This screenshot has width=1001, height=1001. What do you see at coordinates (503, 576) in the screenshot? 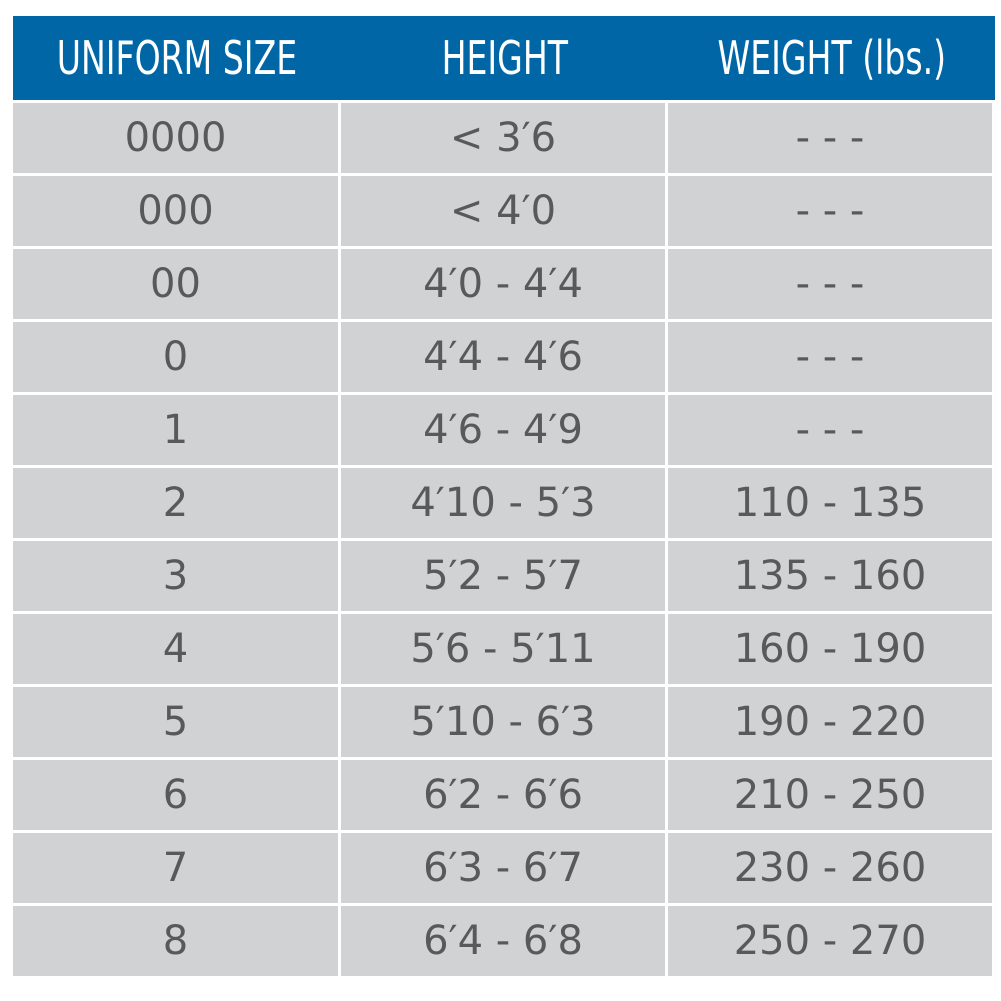
I see `height-cell: 5′2 - 5′7` at bounding box center [503, 576].